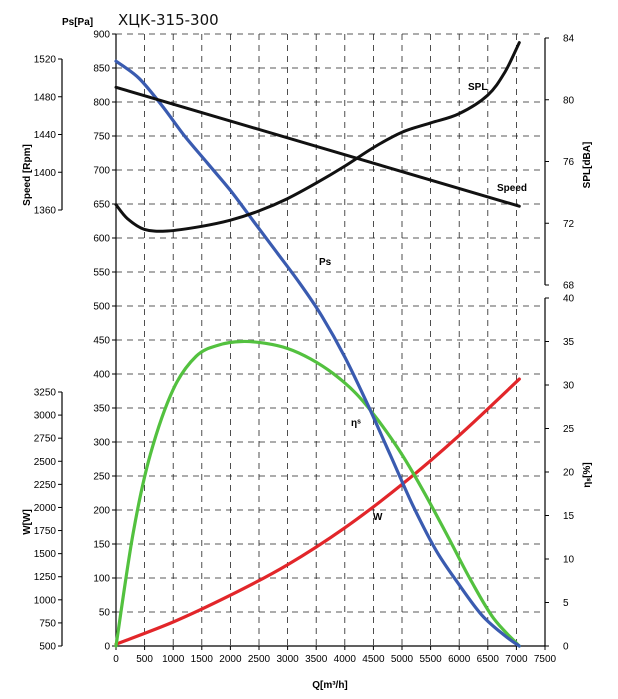 The height and width of the screenshot is (699, 618). I want to click on efficiency-tick-label: 40, so click(569, 299).